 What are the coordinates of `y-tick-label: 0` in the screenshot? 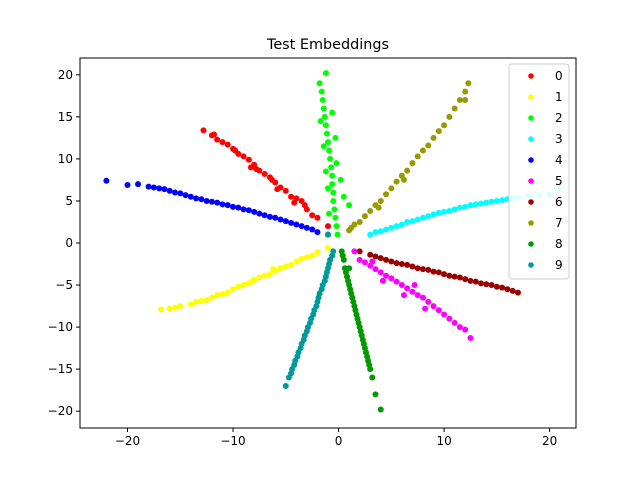 It's located at (69, 243).